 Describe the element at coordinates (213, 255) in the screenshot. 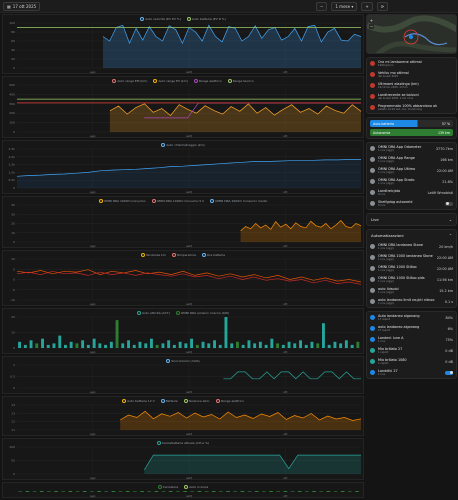

I see `legend-item: Ora batteria` at that location.